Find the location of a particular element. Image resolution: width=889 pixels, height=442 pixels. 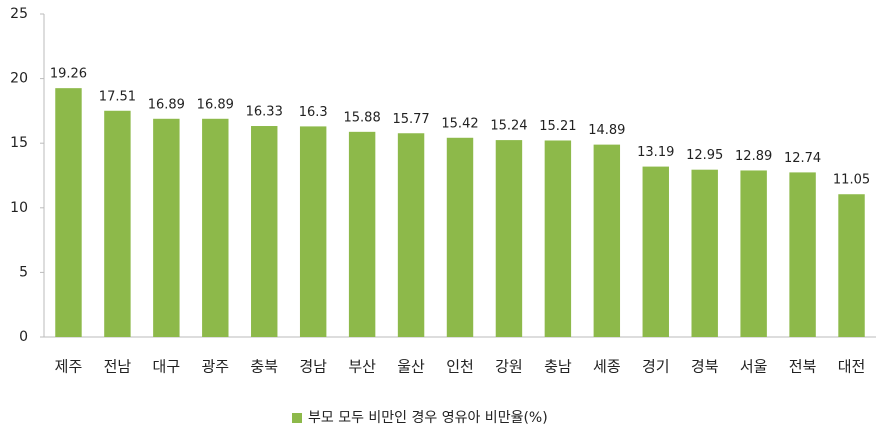

data-label: 15.24 is located at coordinates (508, 126).